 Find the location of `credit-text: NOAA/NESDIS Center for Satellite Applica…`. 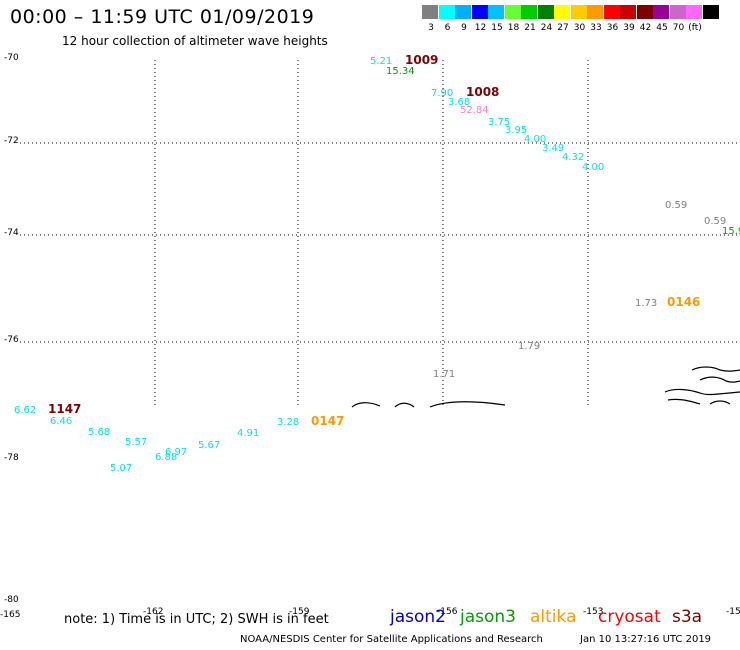

credit-text: NOAA/NESDIS Center for Satellite Applica… is located at coordinates (391, 639).